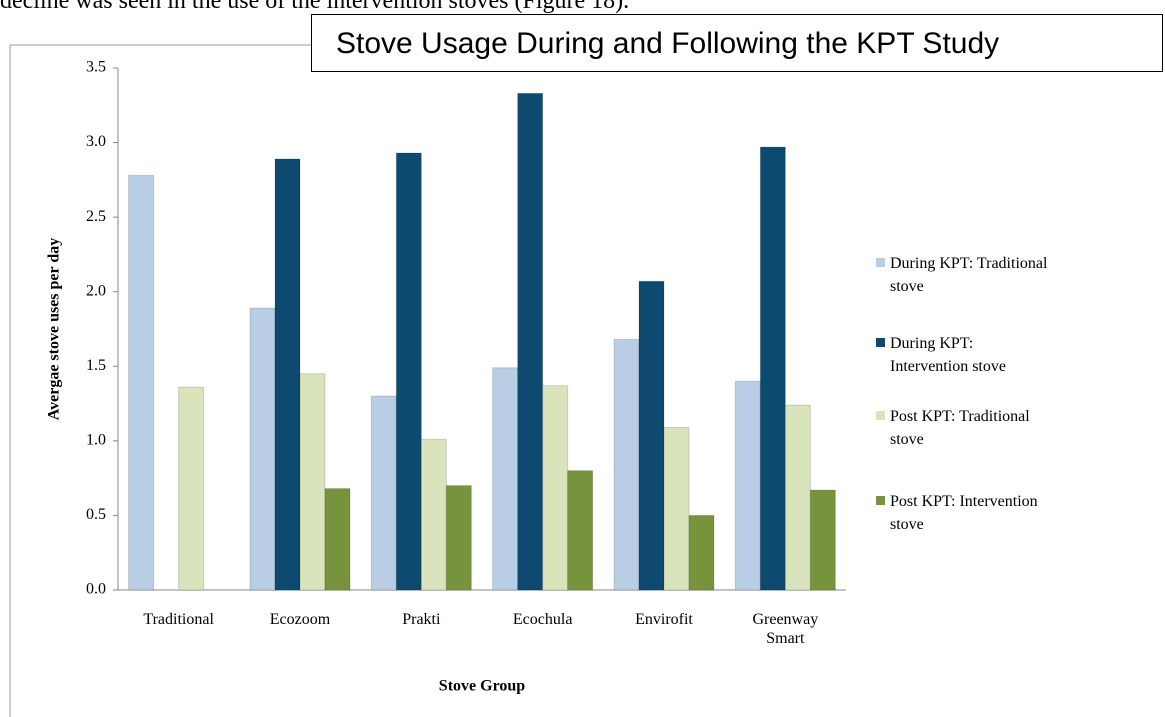 Image resolution: width=1165 pixels, height=717 pixels. Describe the element at coordinates (96, 589) in the screenshot. I see `y-tick-label: 0.0` at that location.